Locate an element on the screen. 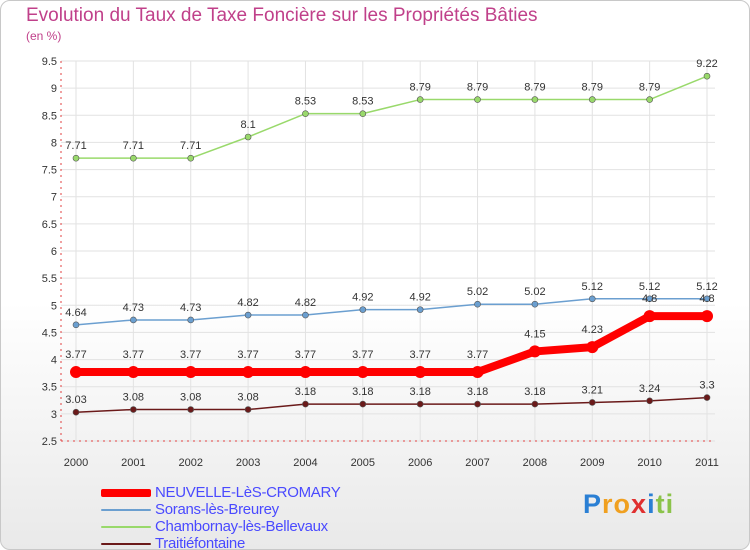 The height and width of the screenshot is (550, 750). logo-letter: r is located at coordinates (608, 504).